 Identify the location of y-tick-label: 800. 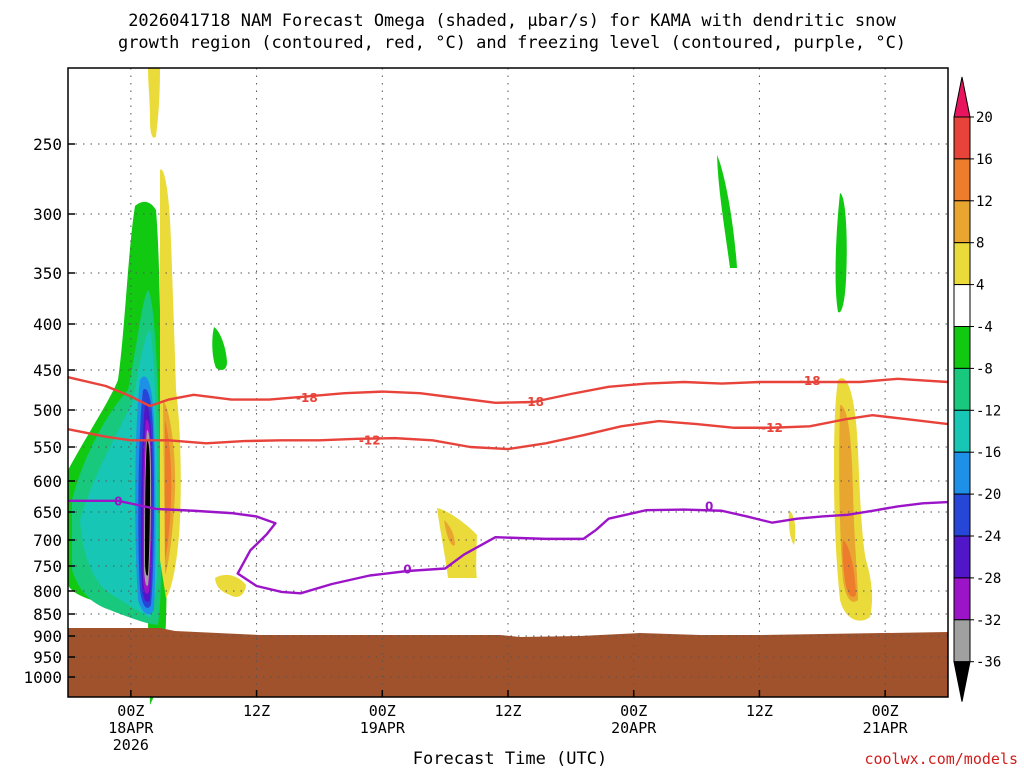
(47, 591).